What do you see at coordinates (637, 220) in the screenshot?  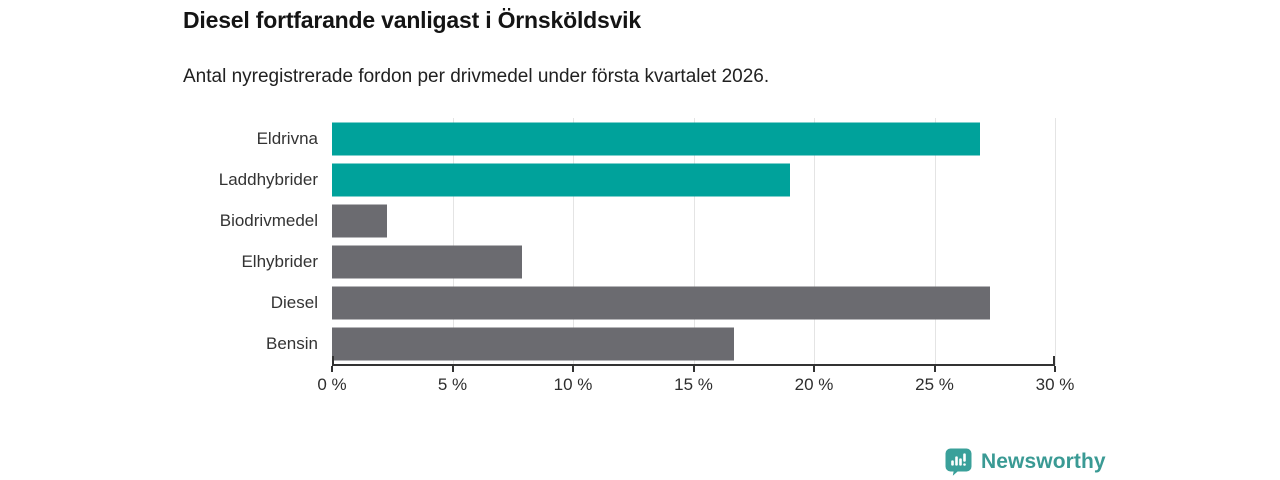 I see `bar-row: Biodrivmedel` at bounding box center [637, 220].